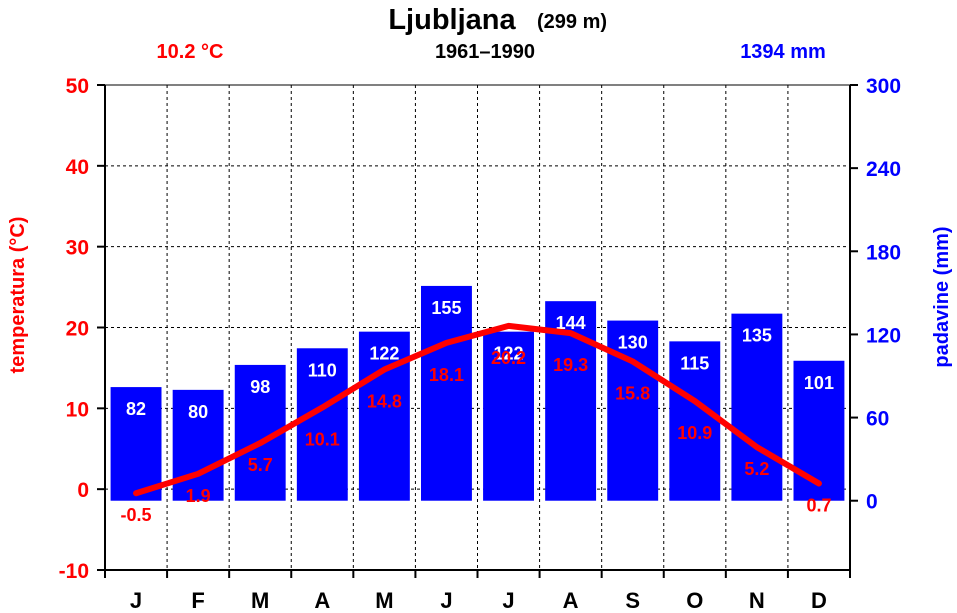 The height and width of the screenshot is (613, 957). Describe the element at coordinates (872, 502) in the screenshot. I see `y-right-tick-label: 0` at that location.